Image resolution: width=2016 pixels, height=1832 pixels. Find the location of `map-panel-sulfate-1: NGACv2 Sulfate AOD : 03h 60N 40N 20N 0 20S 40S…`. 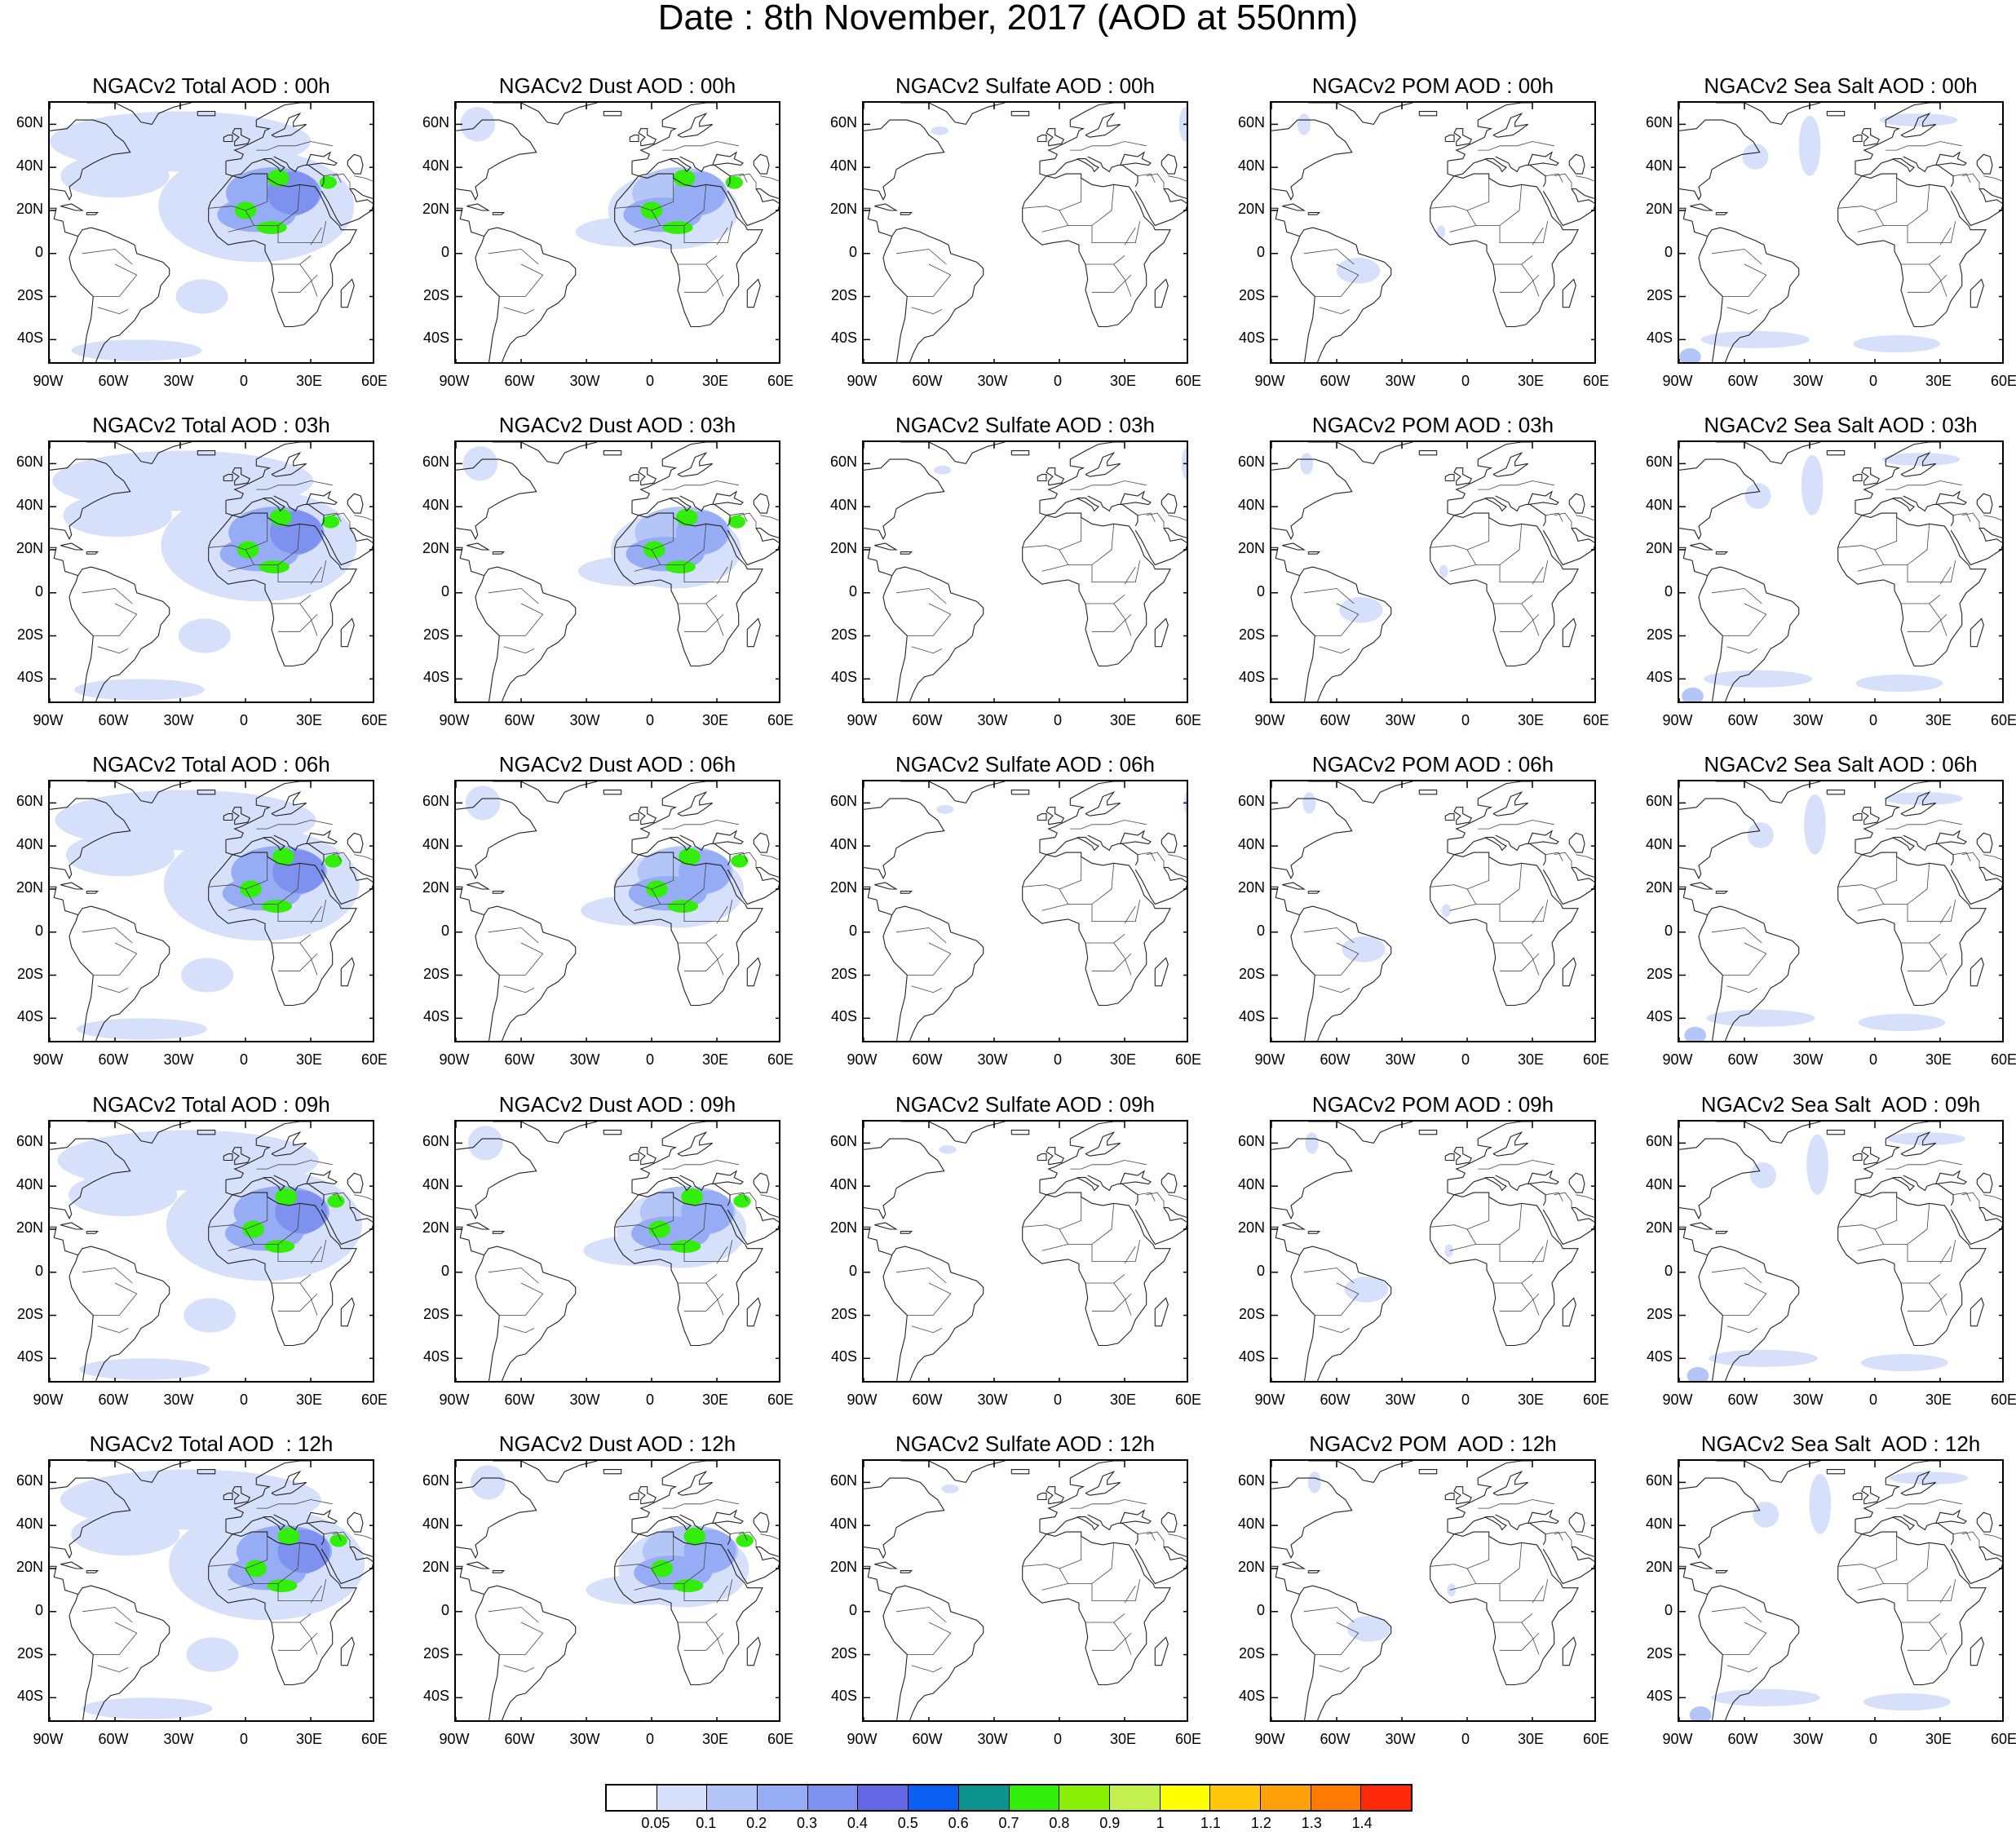

map-panel-sulfate-1: NGACv2 Sulfate AOD : 03h 60N 40N 20N 0 20S 40S… is located at coordinates (1015, 576).